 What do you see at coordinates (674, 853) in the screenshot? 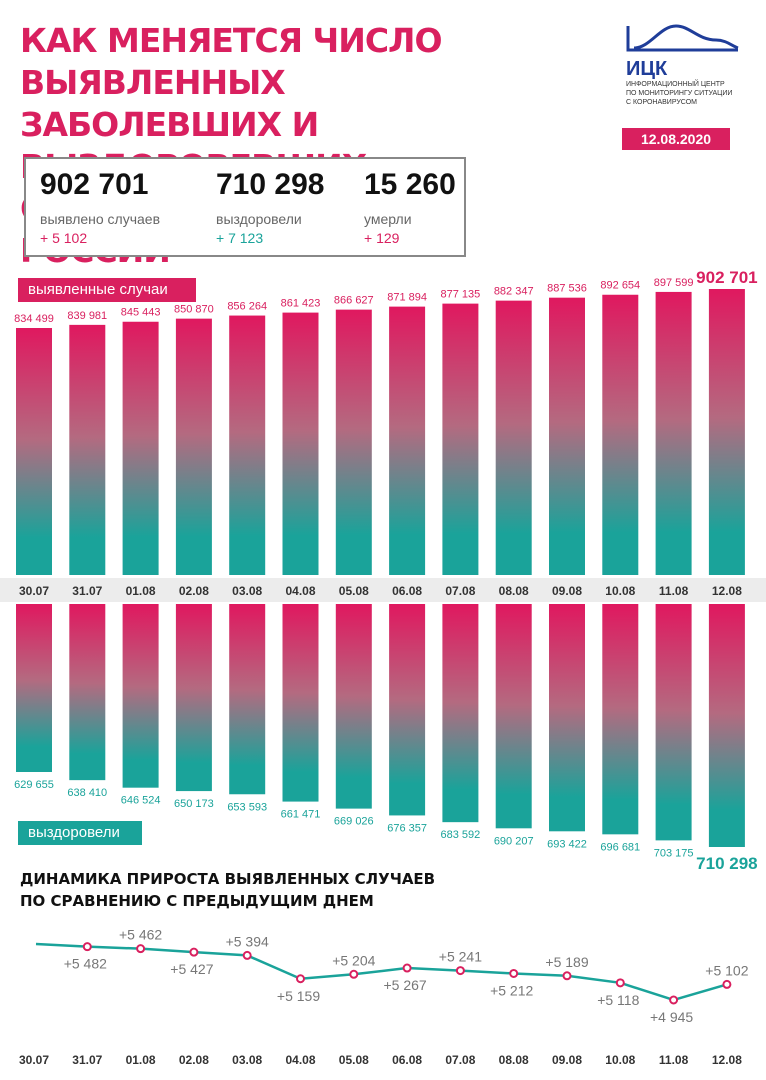
I see `recovered-value-label: 703 175` at bounding box center [674, 853].